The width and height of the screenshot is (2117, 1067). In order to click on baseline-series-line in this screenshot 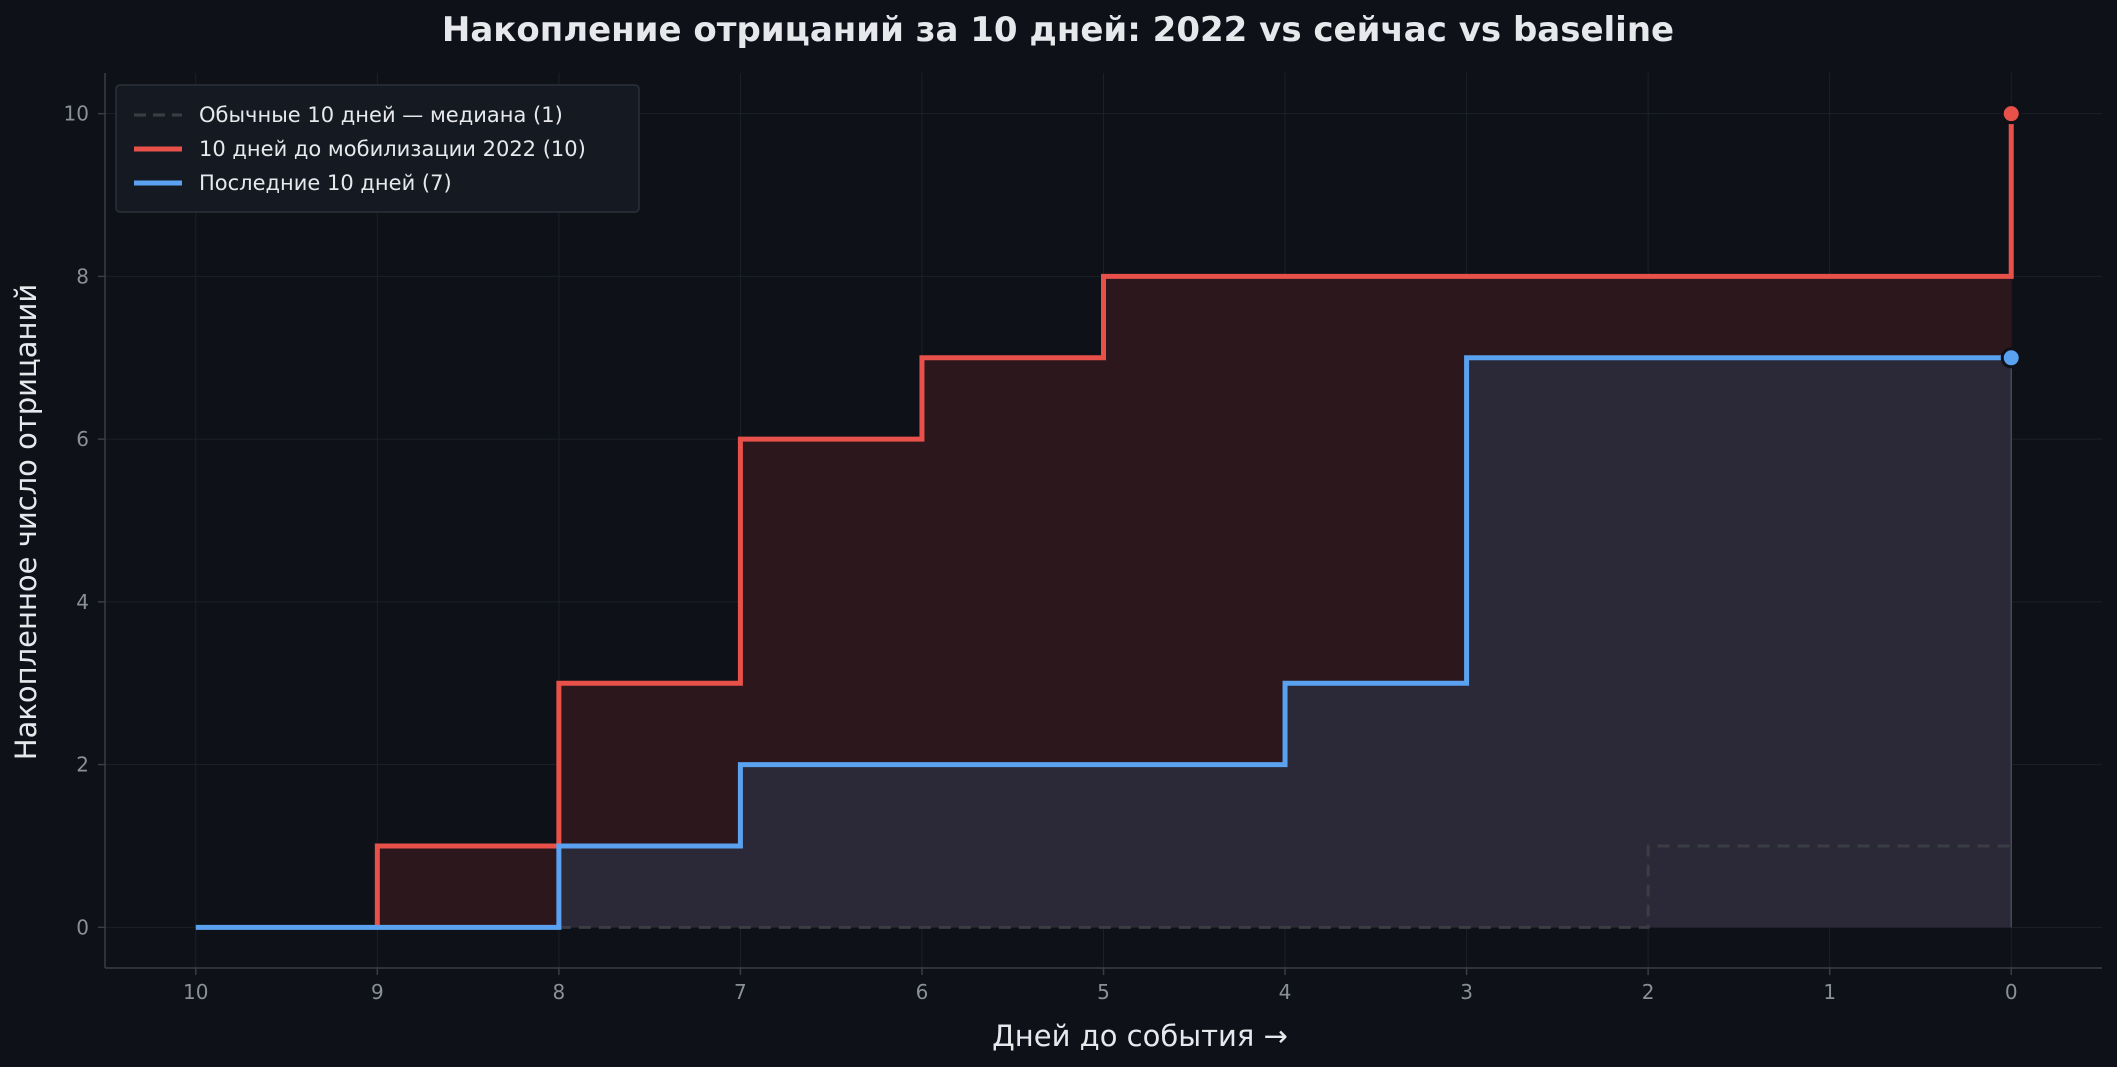, I will do `click(1285, 886)`.